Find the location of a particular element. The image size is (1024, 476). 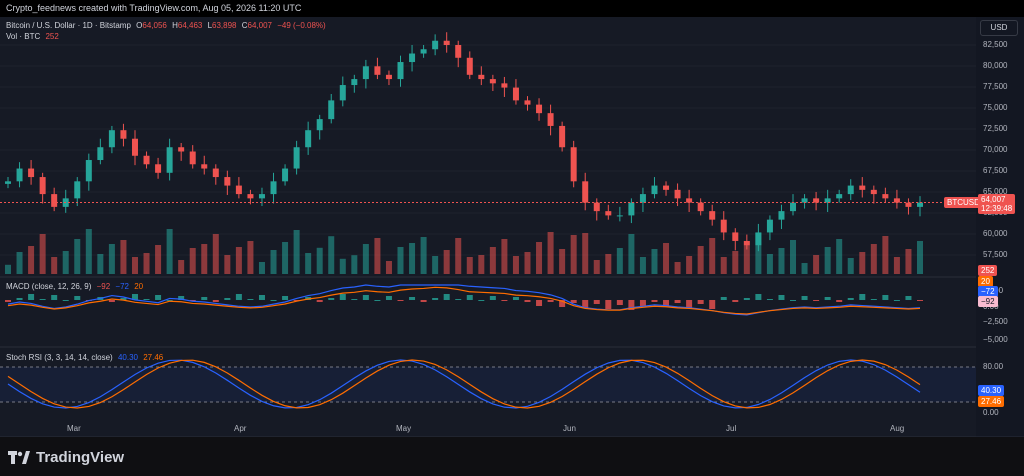

open-label: O is located at coordinates (139, 25).